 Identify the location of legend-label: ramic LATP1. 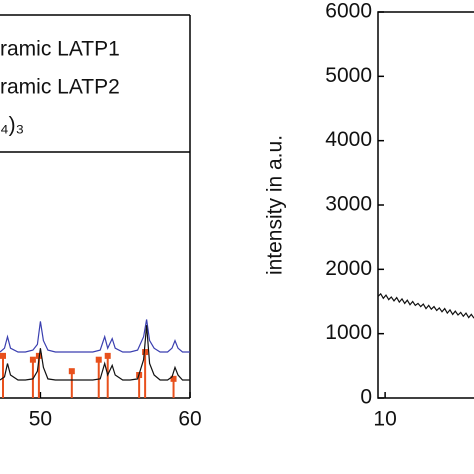
(60, 49).